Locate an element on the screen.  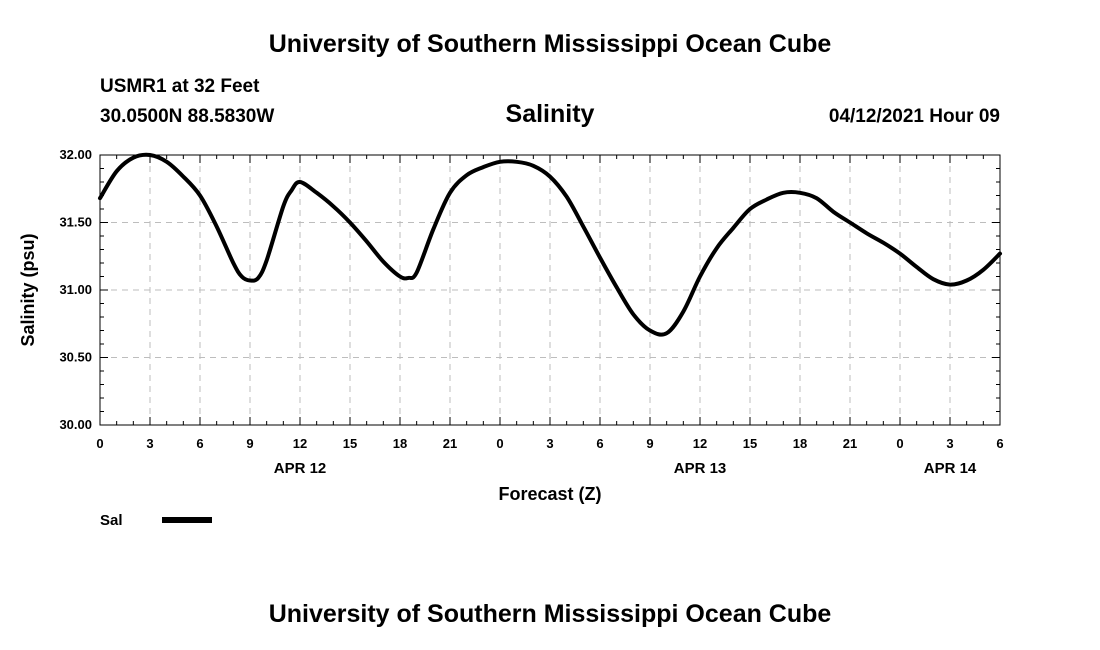
y-tick-label: 32.00 is located at coordinates (75, 154).